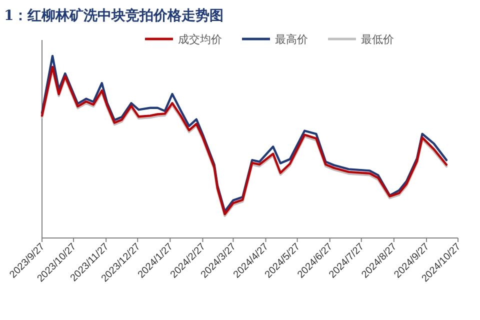 The height and width of the screenshot is (320, 480). I want to click on legend-label: 最低价, so click(377, 39).